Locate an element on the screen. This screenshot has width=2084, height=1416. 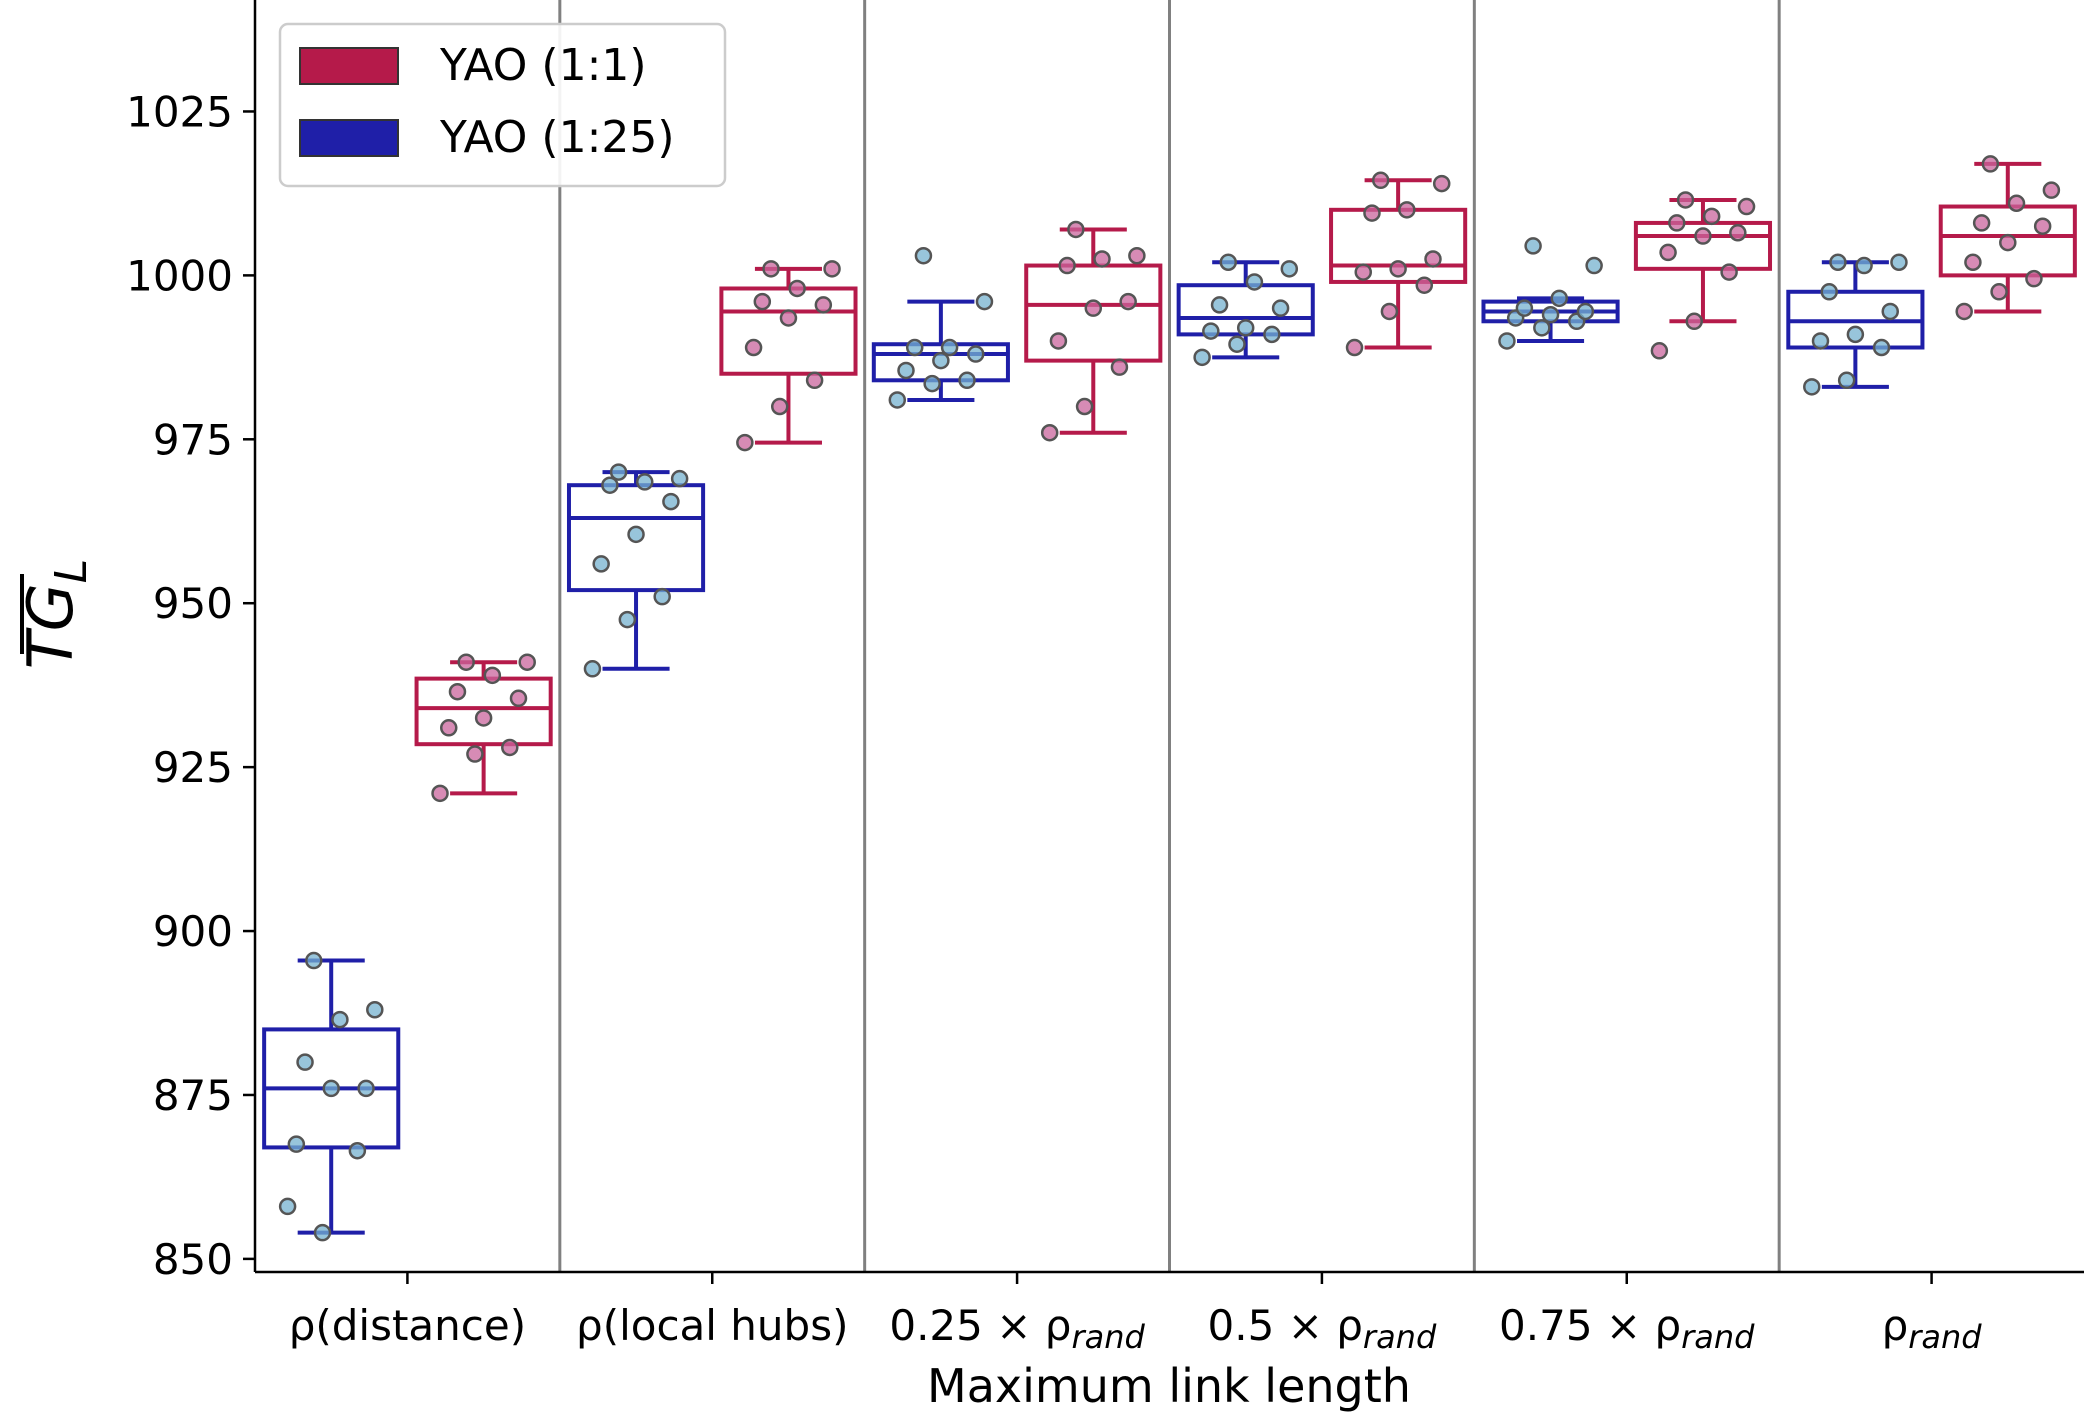
legend-label: YAO (1:1) is located at coordinates (543, 65).